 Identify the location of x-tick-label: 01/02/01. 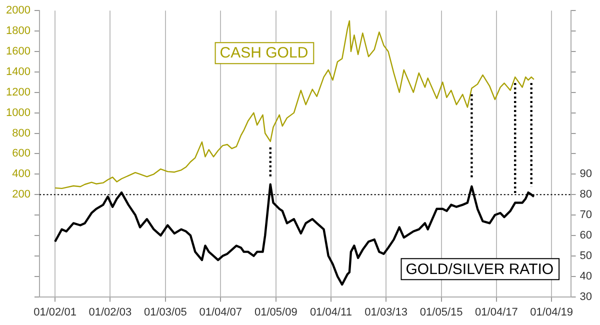
(55, 312).